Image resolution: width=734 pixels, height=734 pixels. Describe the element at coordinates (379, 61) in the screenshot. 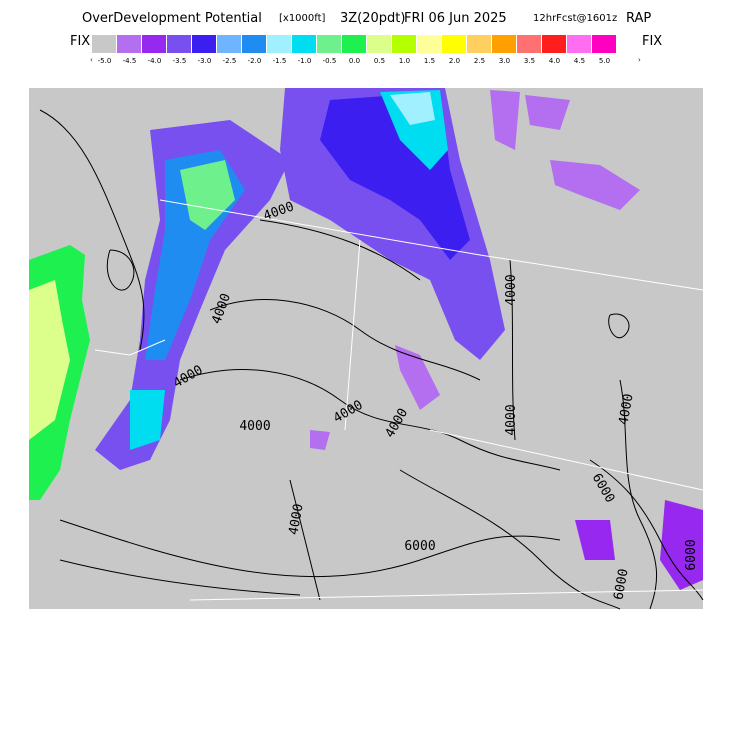

I see `legend-label: 0.5` at that location.